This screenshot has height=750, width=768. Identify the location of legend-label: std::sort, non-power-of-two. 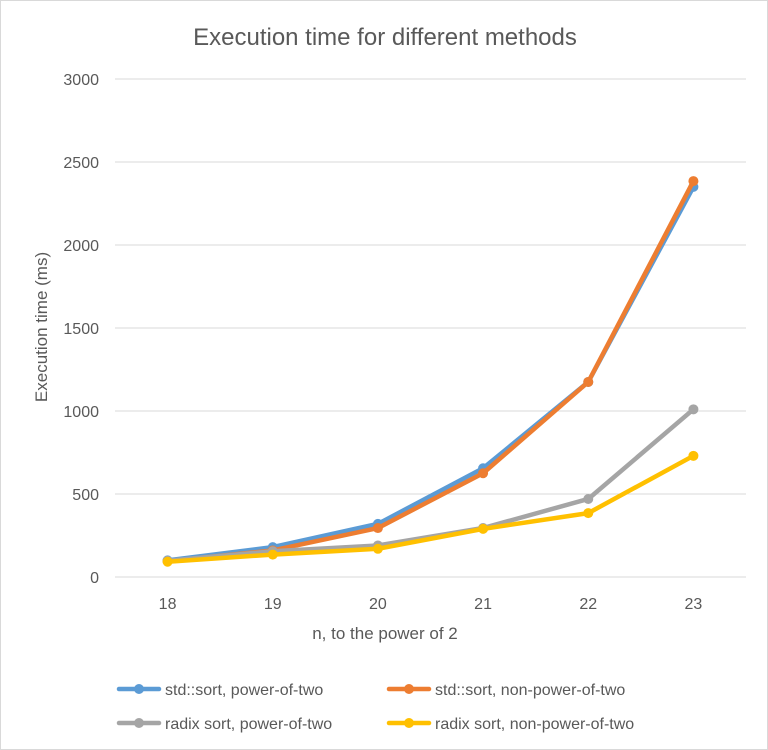
(530, 690).